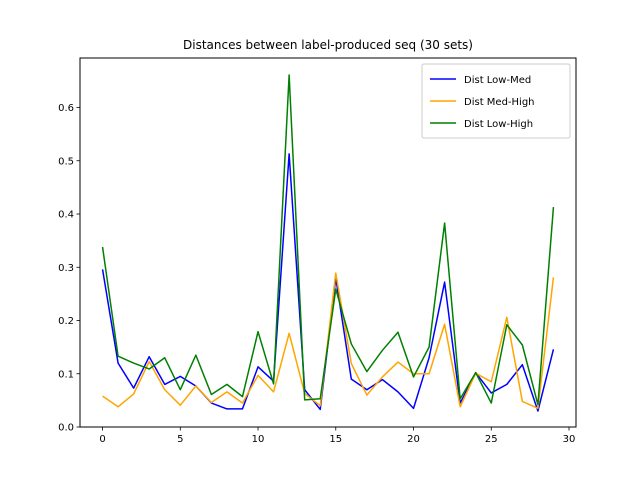 The height and width of the screenshot is (480, 640). Describe the element at coordinates (66, 161) in the screenshot. I see `y-tick-label: 0.5` at that location.